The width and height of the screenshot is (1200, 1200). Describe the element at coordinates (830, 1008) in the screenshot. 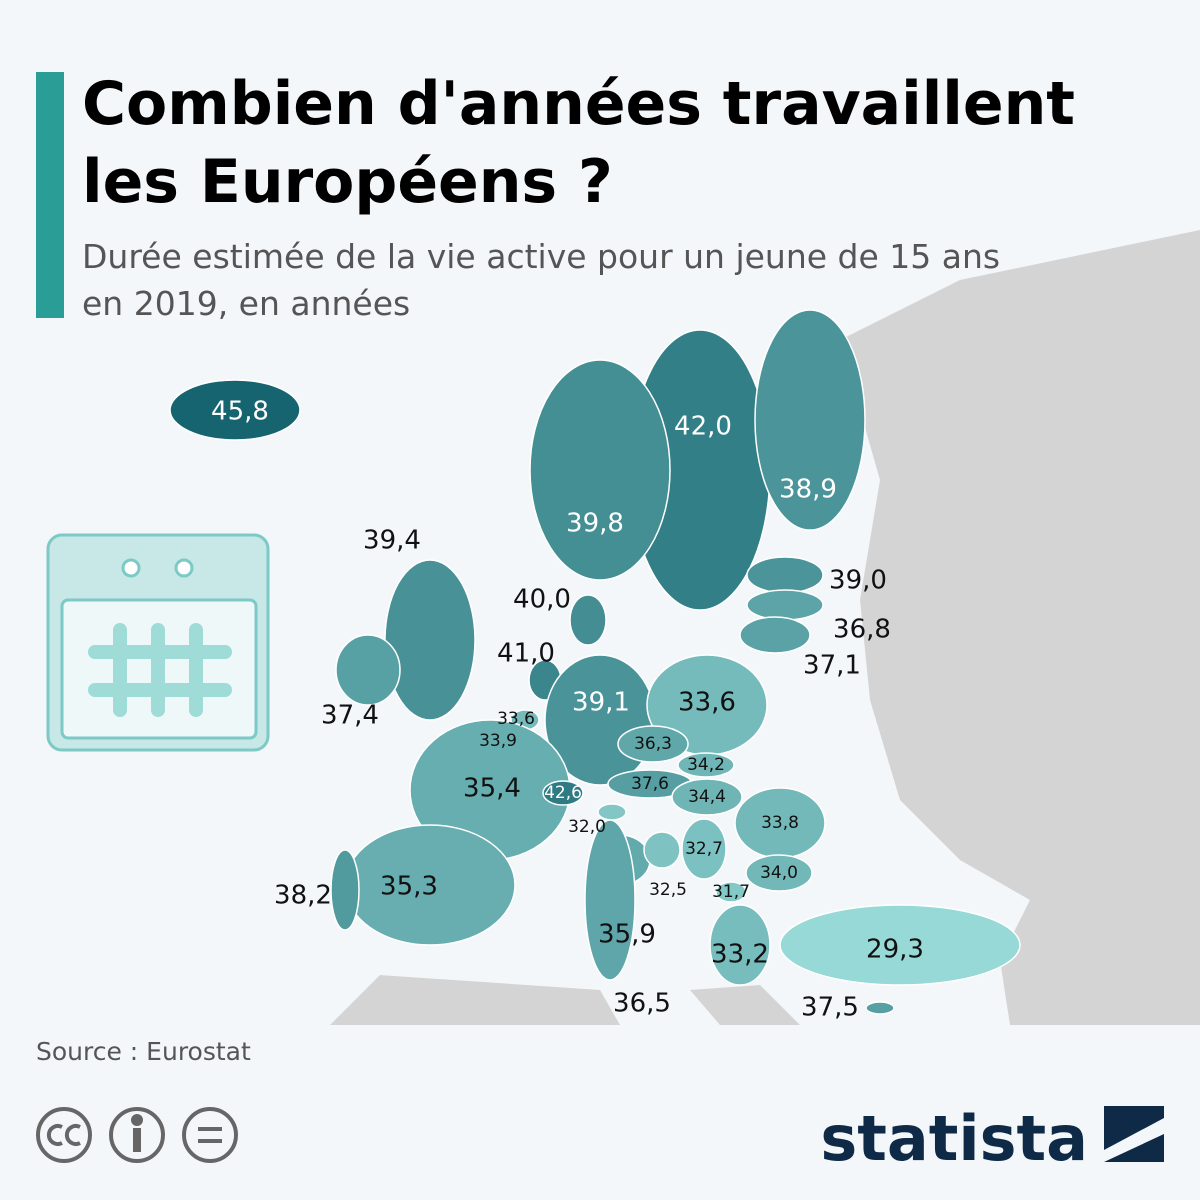

I see `value-label: 37,5` at that location.